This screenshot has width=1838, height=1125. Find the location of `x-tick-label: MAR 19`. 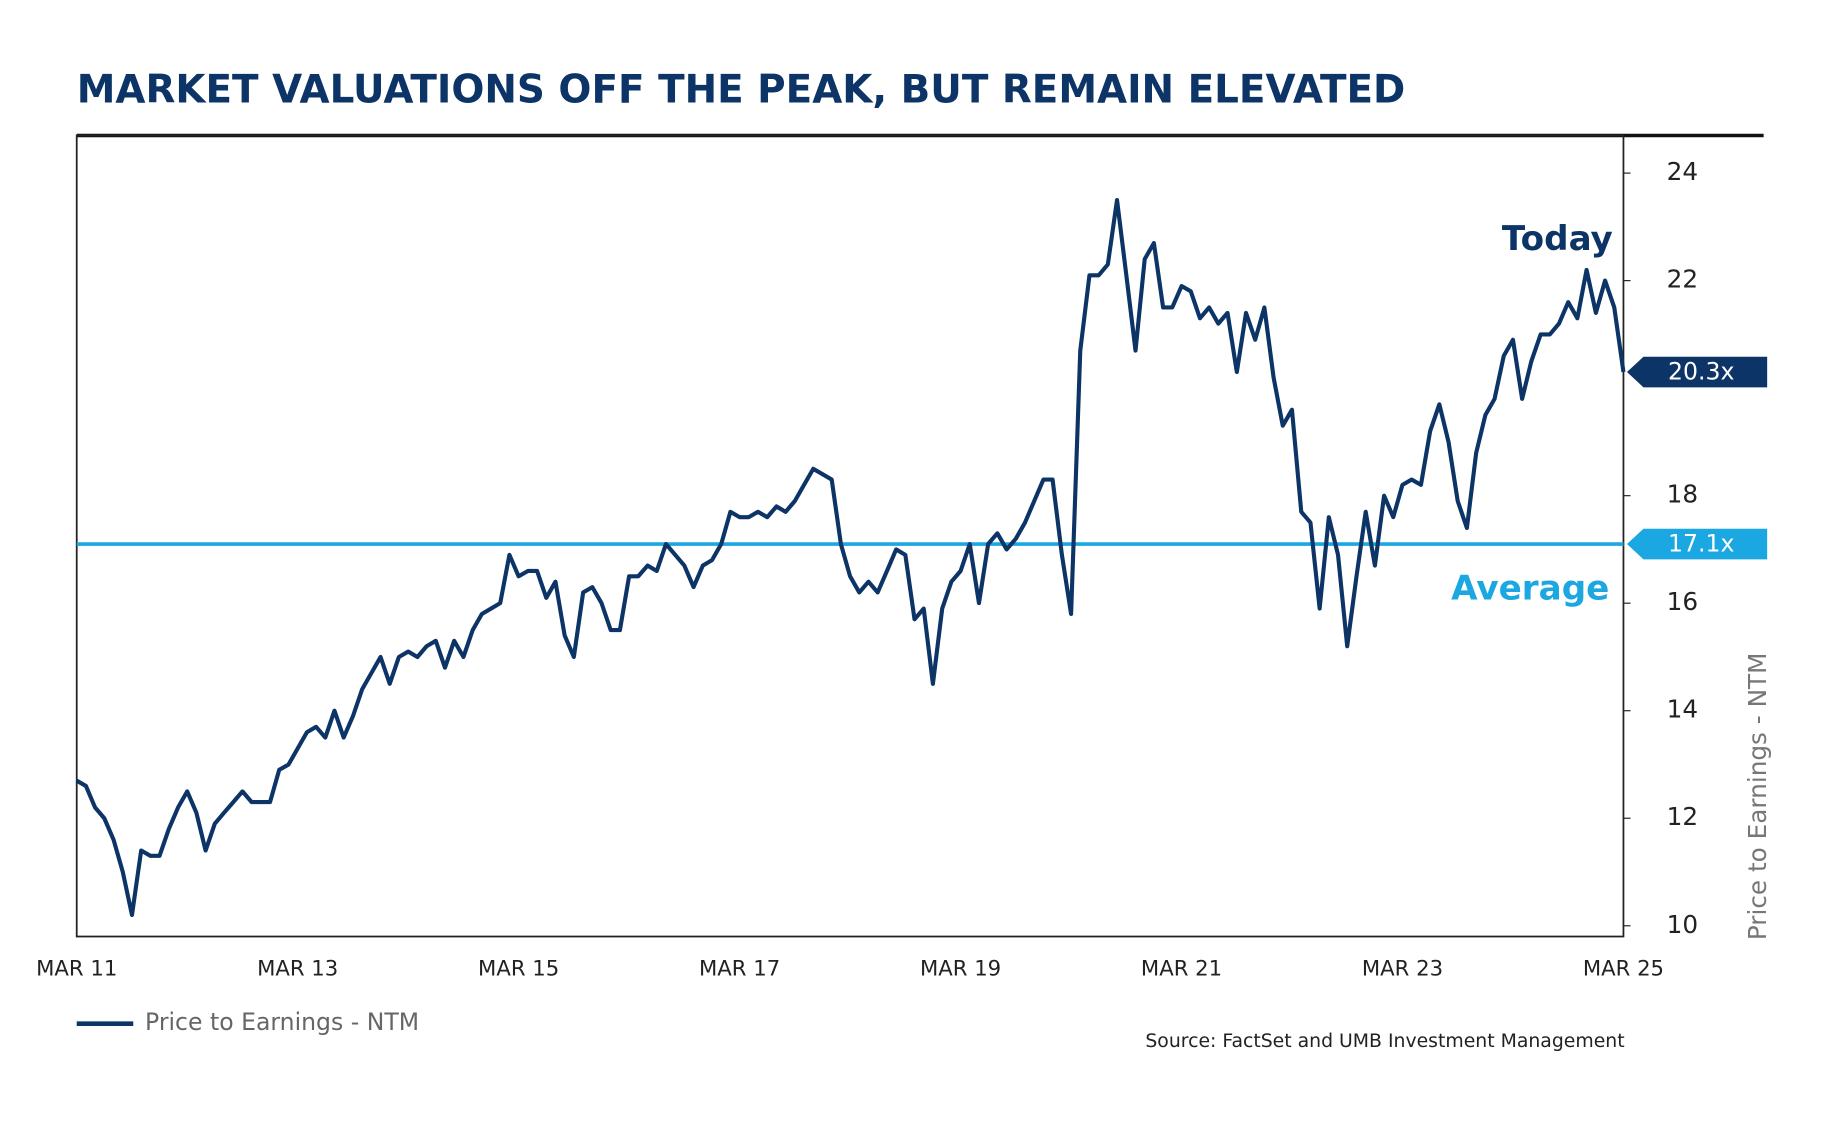

x-tick-label: MAR 19 is located at coordinates (960, 968).